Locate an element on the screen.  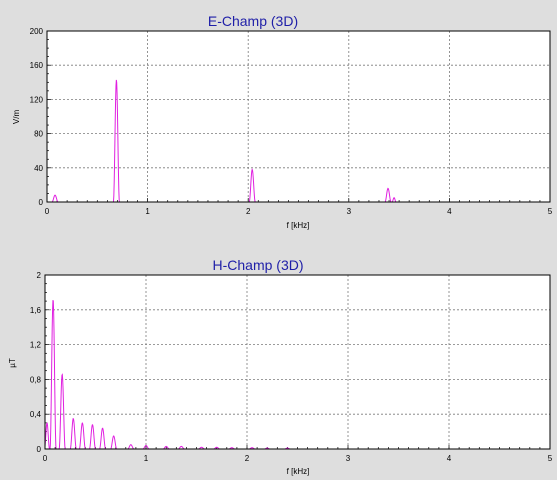
h-field-x-tick-label: 3 is located at coordinates (348, 458).